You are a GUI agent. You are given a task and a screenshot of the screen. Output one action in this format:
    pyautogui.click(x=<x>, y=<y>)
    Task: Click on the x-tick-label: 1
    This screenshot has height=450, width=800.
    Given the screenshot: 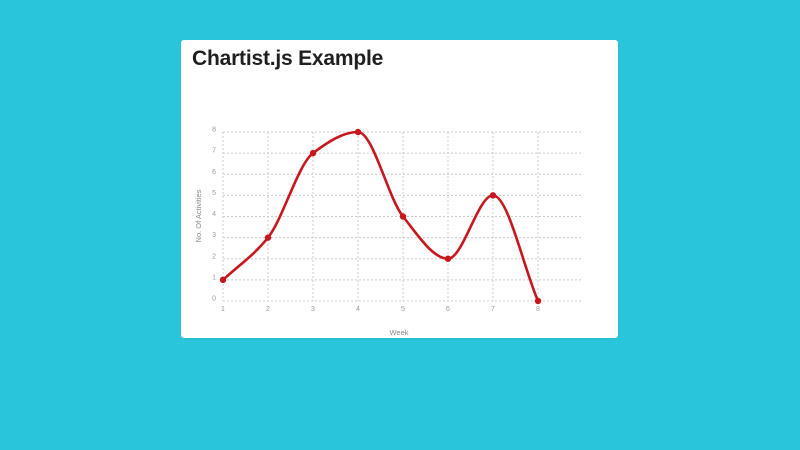 What is the action you would take?
    pyautogui.click(x=223, y=309)
    